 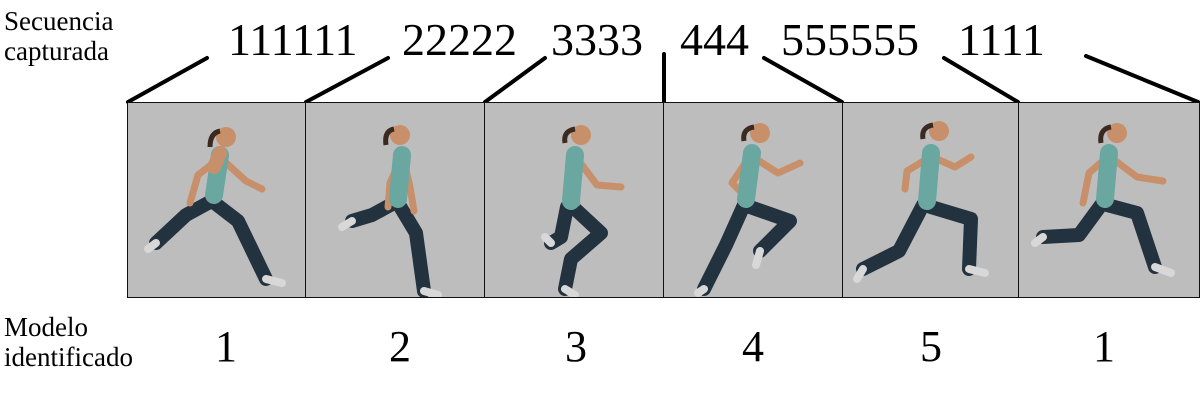 I want to click on identified-model-label: Modelo identificado, so click(x=68, y=342).